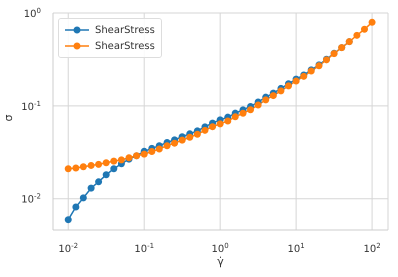 This screenshot has height=277, width=398. I want to click on x-tick-label: 10$^{2}$, so click(372, 248).